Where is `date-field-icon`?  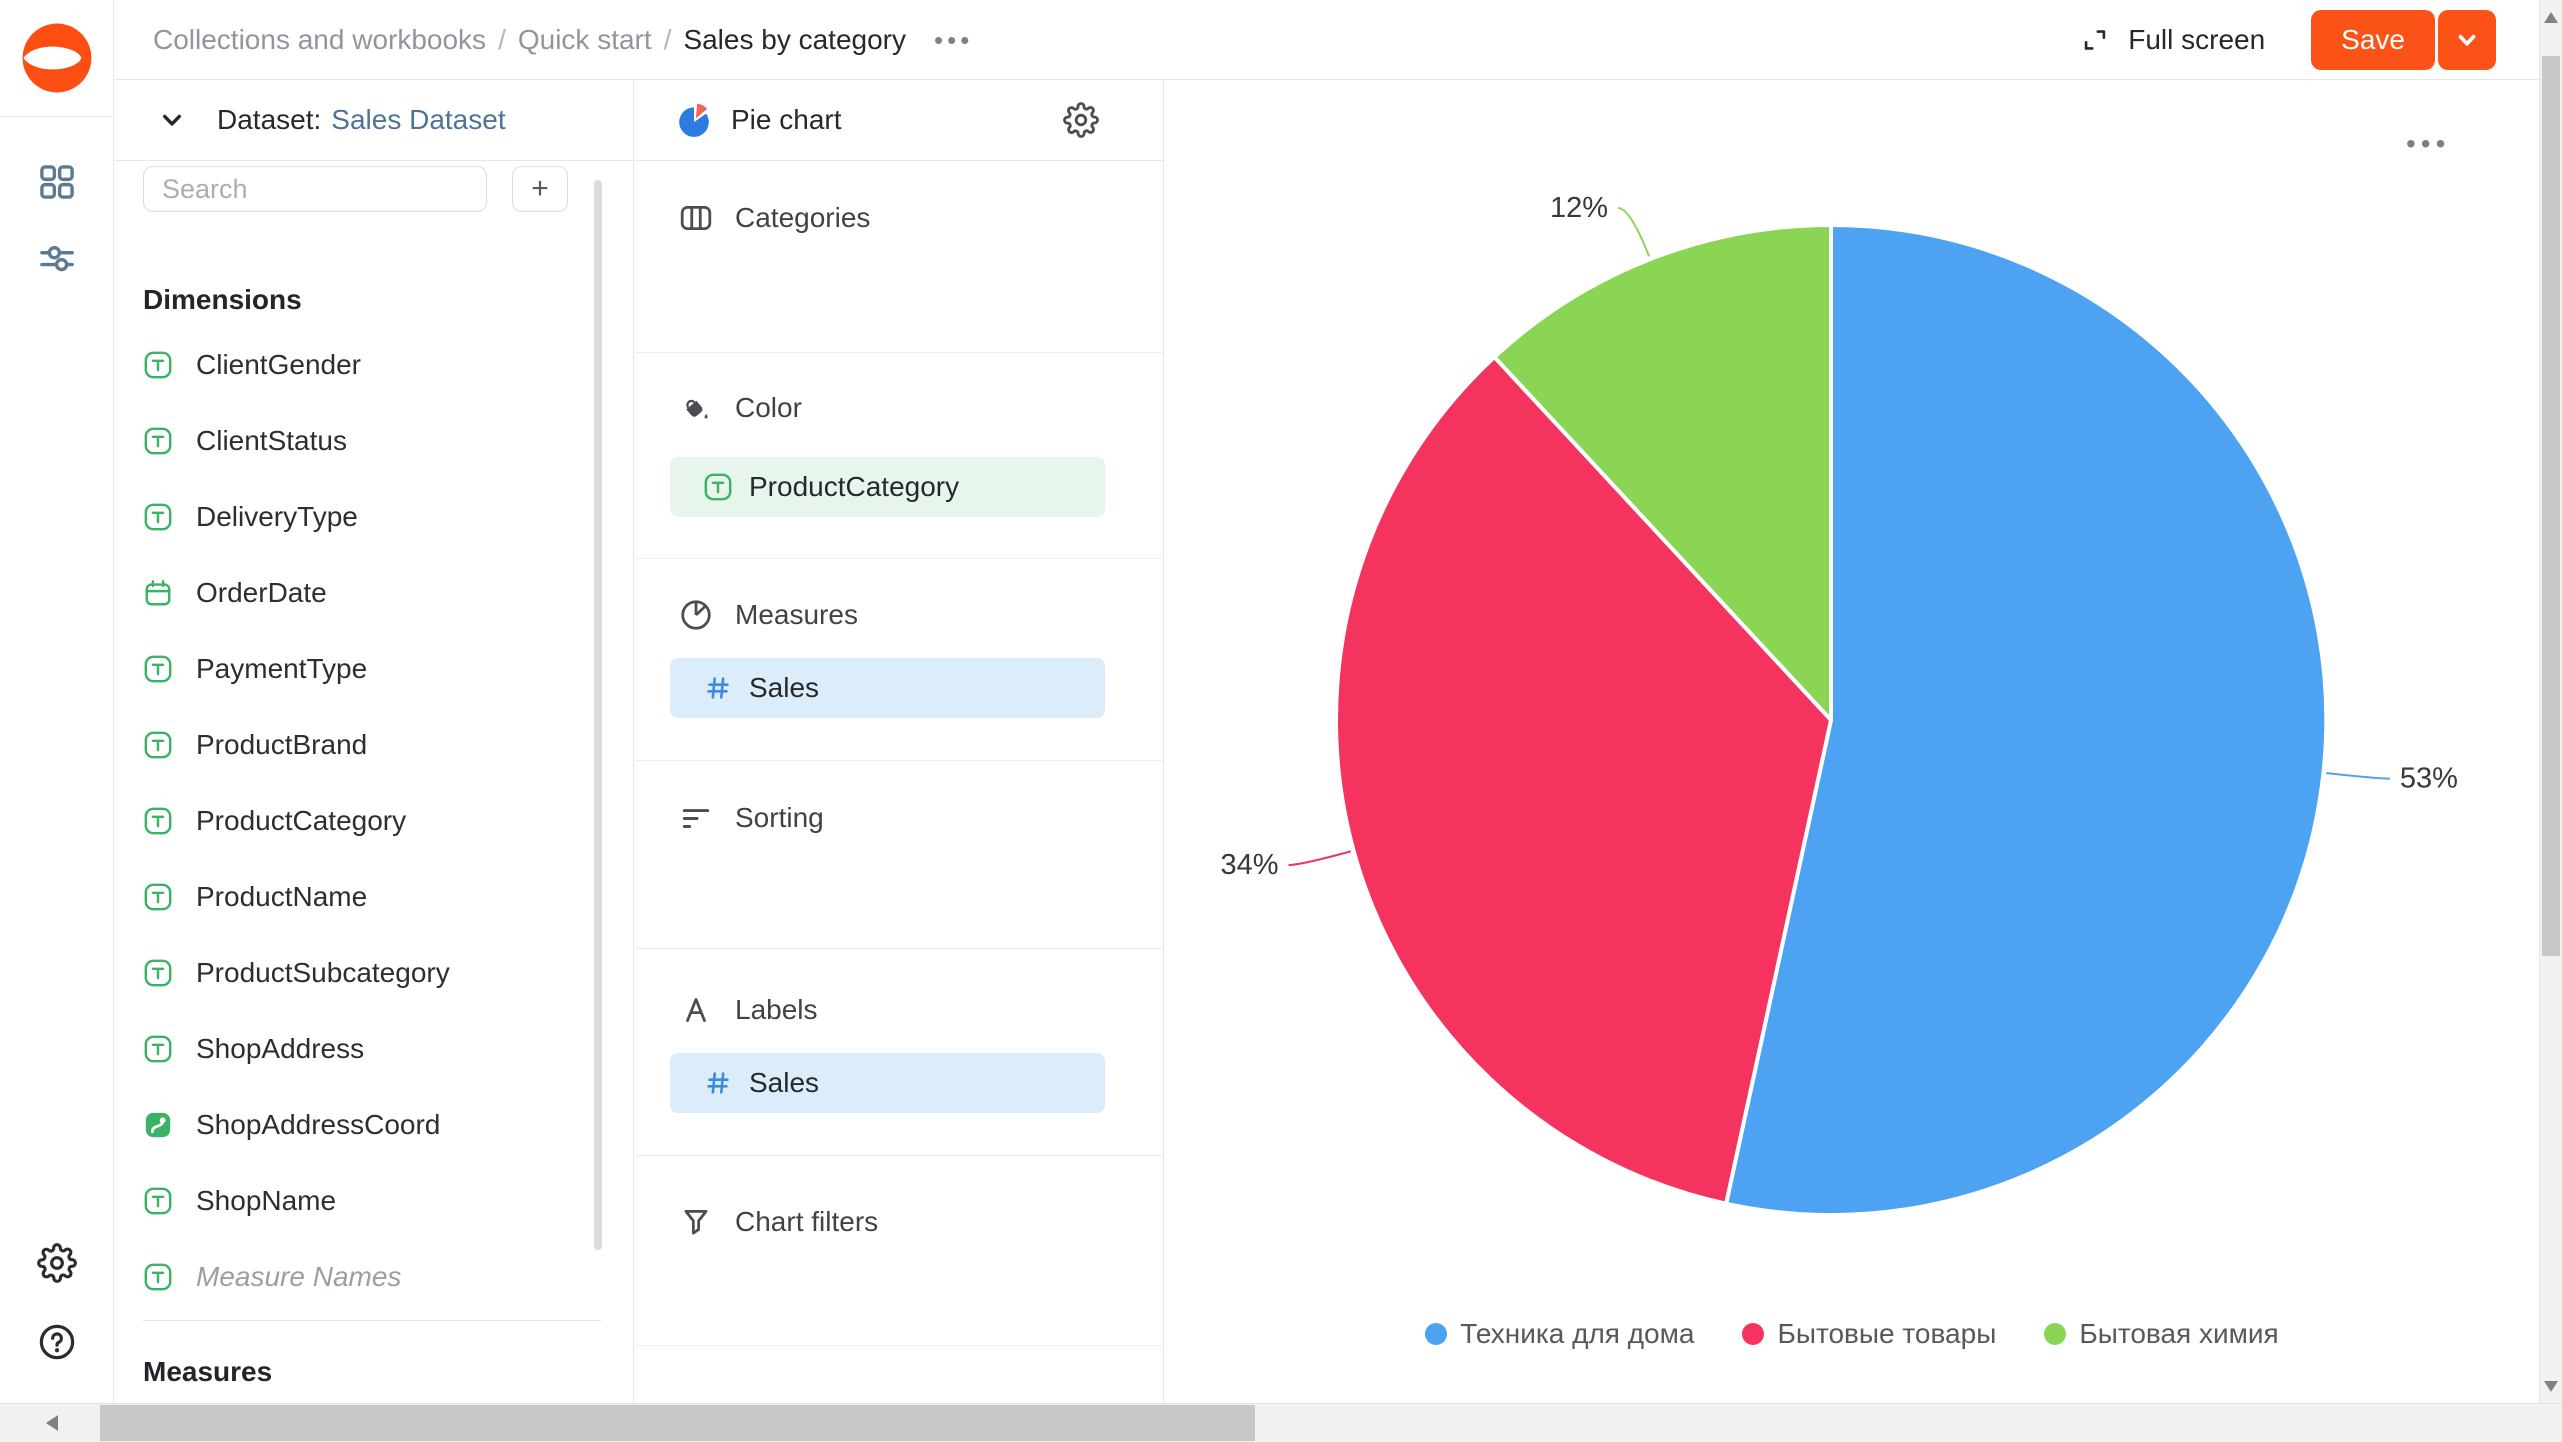 date-field-icon is located at coordinates (158, 593).